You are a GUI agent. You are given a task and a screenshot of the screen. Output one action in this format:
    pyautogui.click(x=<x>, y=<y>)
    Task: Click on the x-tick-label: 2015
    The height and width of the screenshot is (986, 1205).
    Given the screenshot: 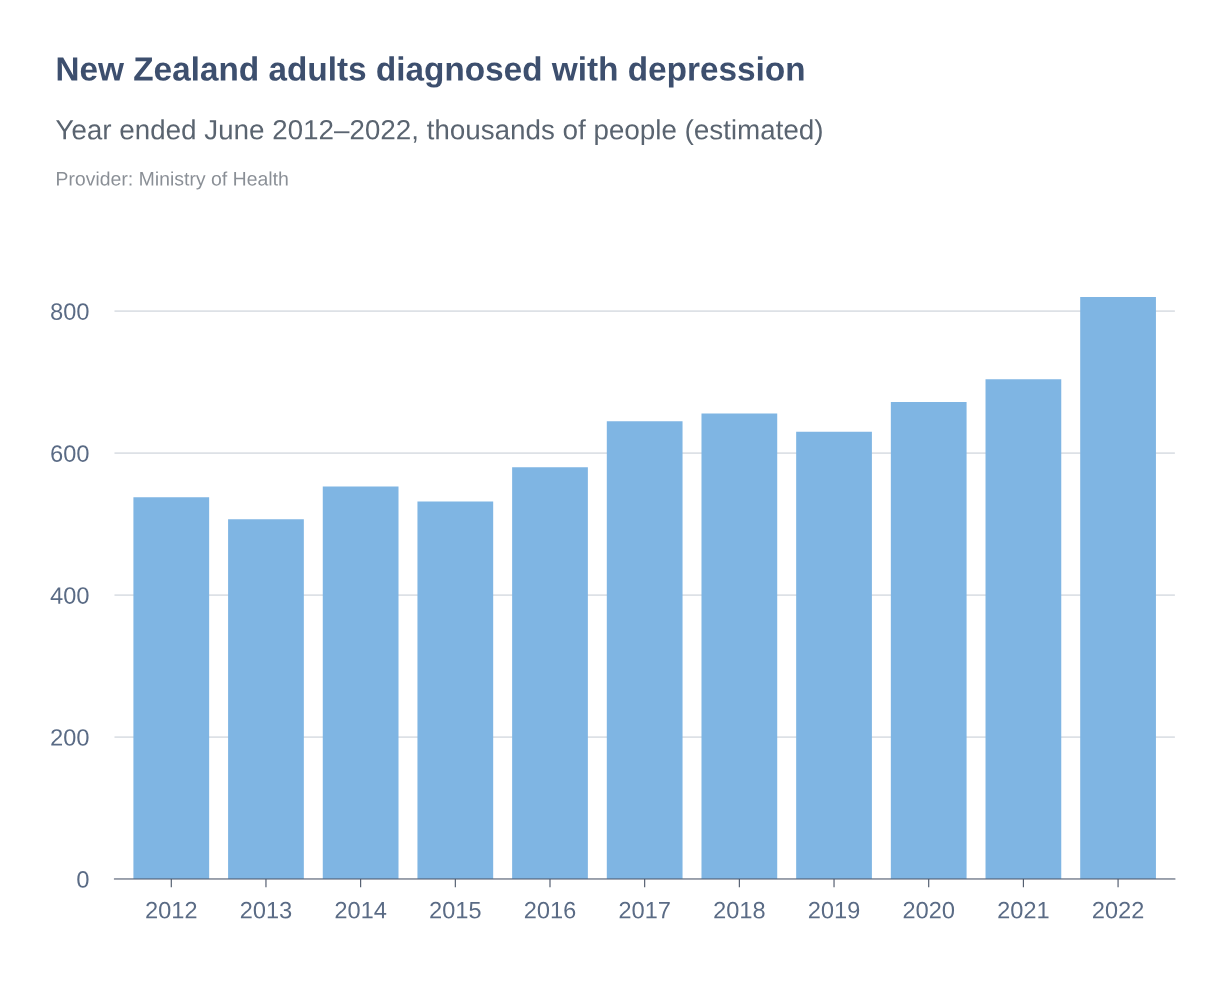 What is the action you would take?
    pyautogui.click(x=455, y=910)
    